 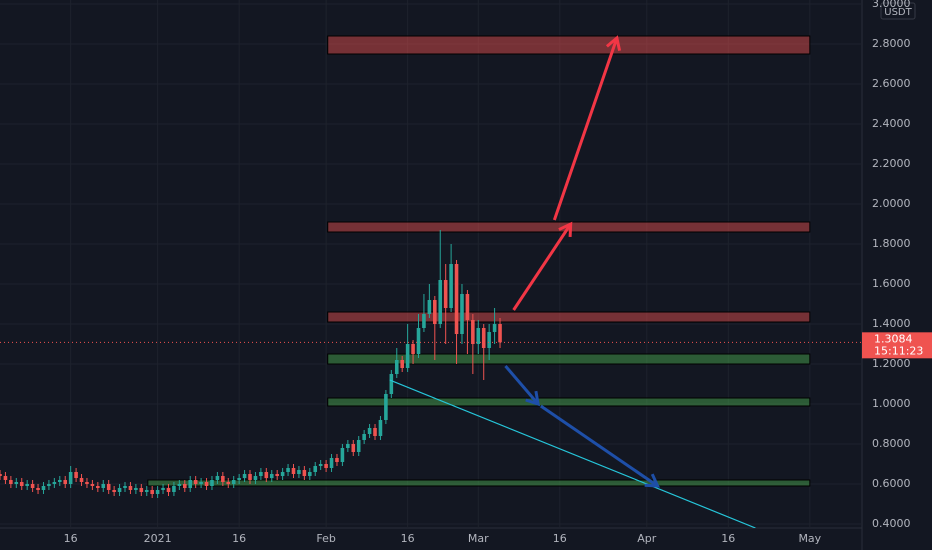 I want to click on y-tick-label: 0.8000, so click(x=891, y=443).